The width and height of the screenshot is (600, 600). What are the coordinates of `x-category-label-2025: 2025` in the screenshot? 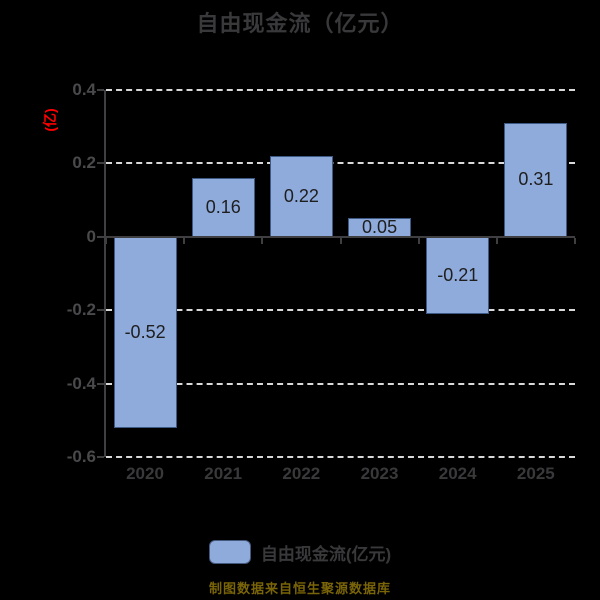 It's located at (535, 473).